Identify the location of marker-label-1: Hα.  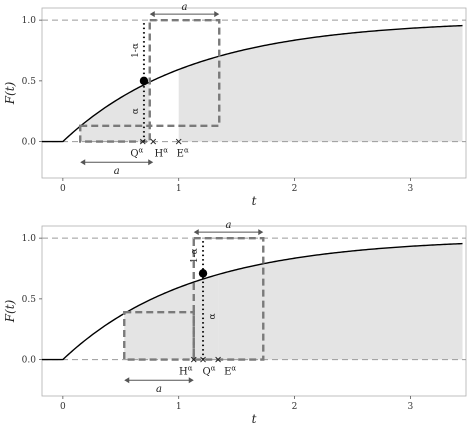
(161, 153).